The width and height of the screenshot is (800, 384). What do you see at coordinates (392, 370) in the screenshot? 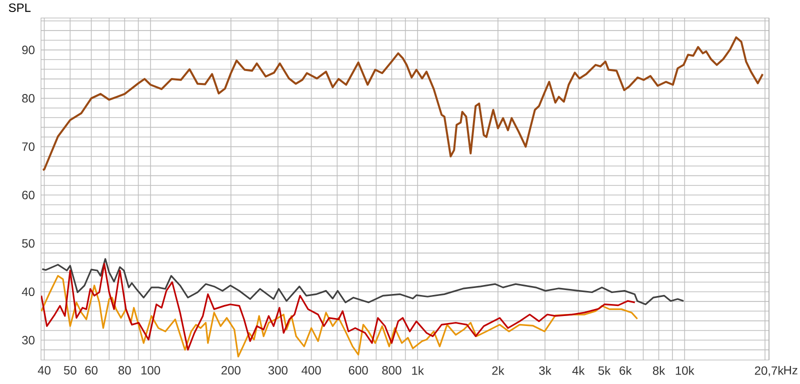
I see `x-tick-label: 800` at bounding box center [392, 370].